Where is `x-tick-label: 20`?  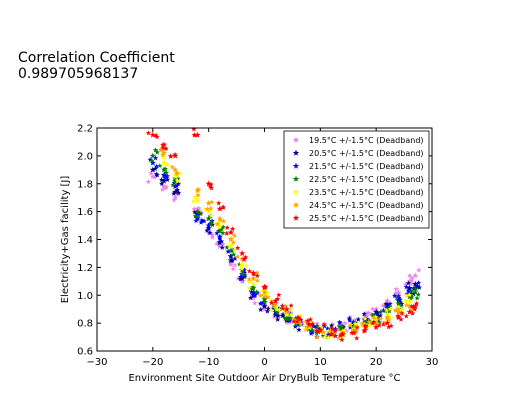
x-tick-label: 20 is located at coordinates (376, 362).